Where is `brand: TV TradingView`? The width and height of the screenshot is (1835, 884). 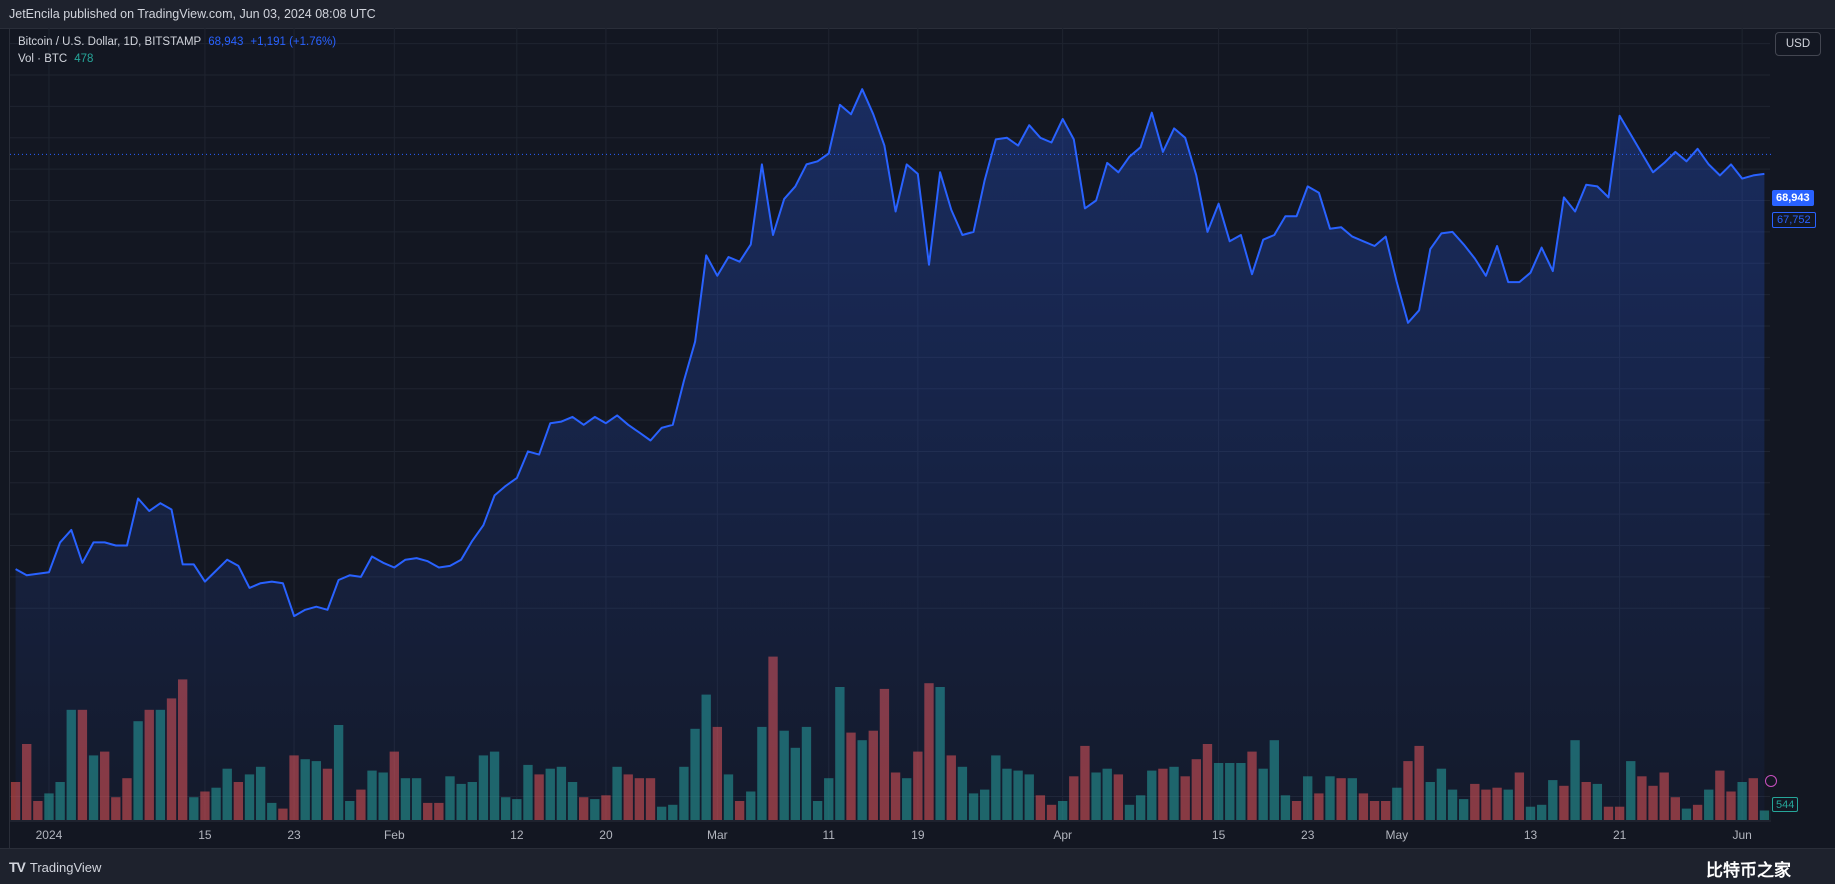 brand: TV TradingView is located at coordinates (55, 867).